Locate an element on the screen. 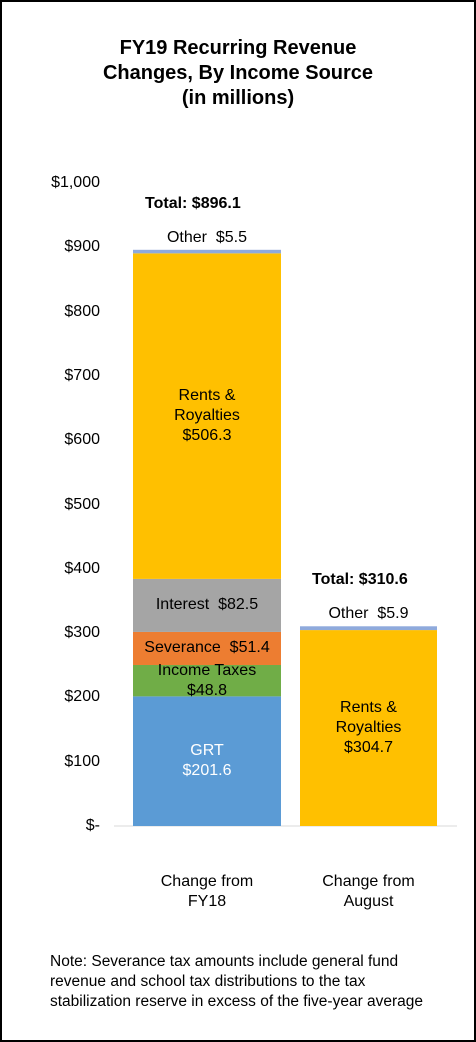 The width and height of the screenshot is (476, 1042). data-label-value: $51.4 is located at coordinates (249, 648).